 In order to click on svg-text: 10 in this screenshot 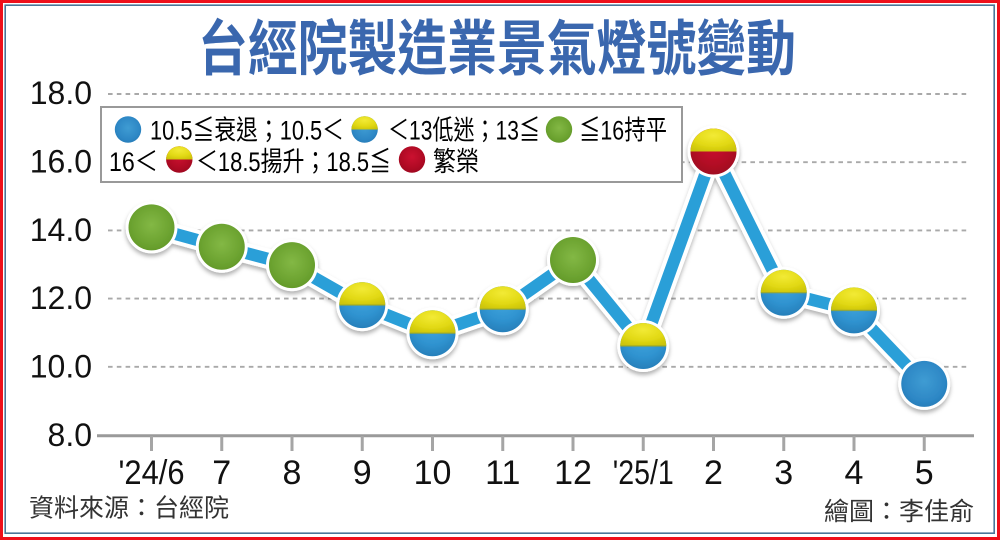, I will do `click(433, 473)`.